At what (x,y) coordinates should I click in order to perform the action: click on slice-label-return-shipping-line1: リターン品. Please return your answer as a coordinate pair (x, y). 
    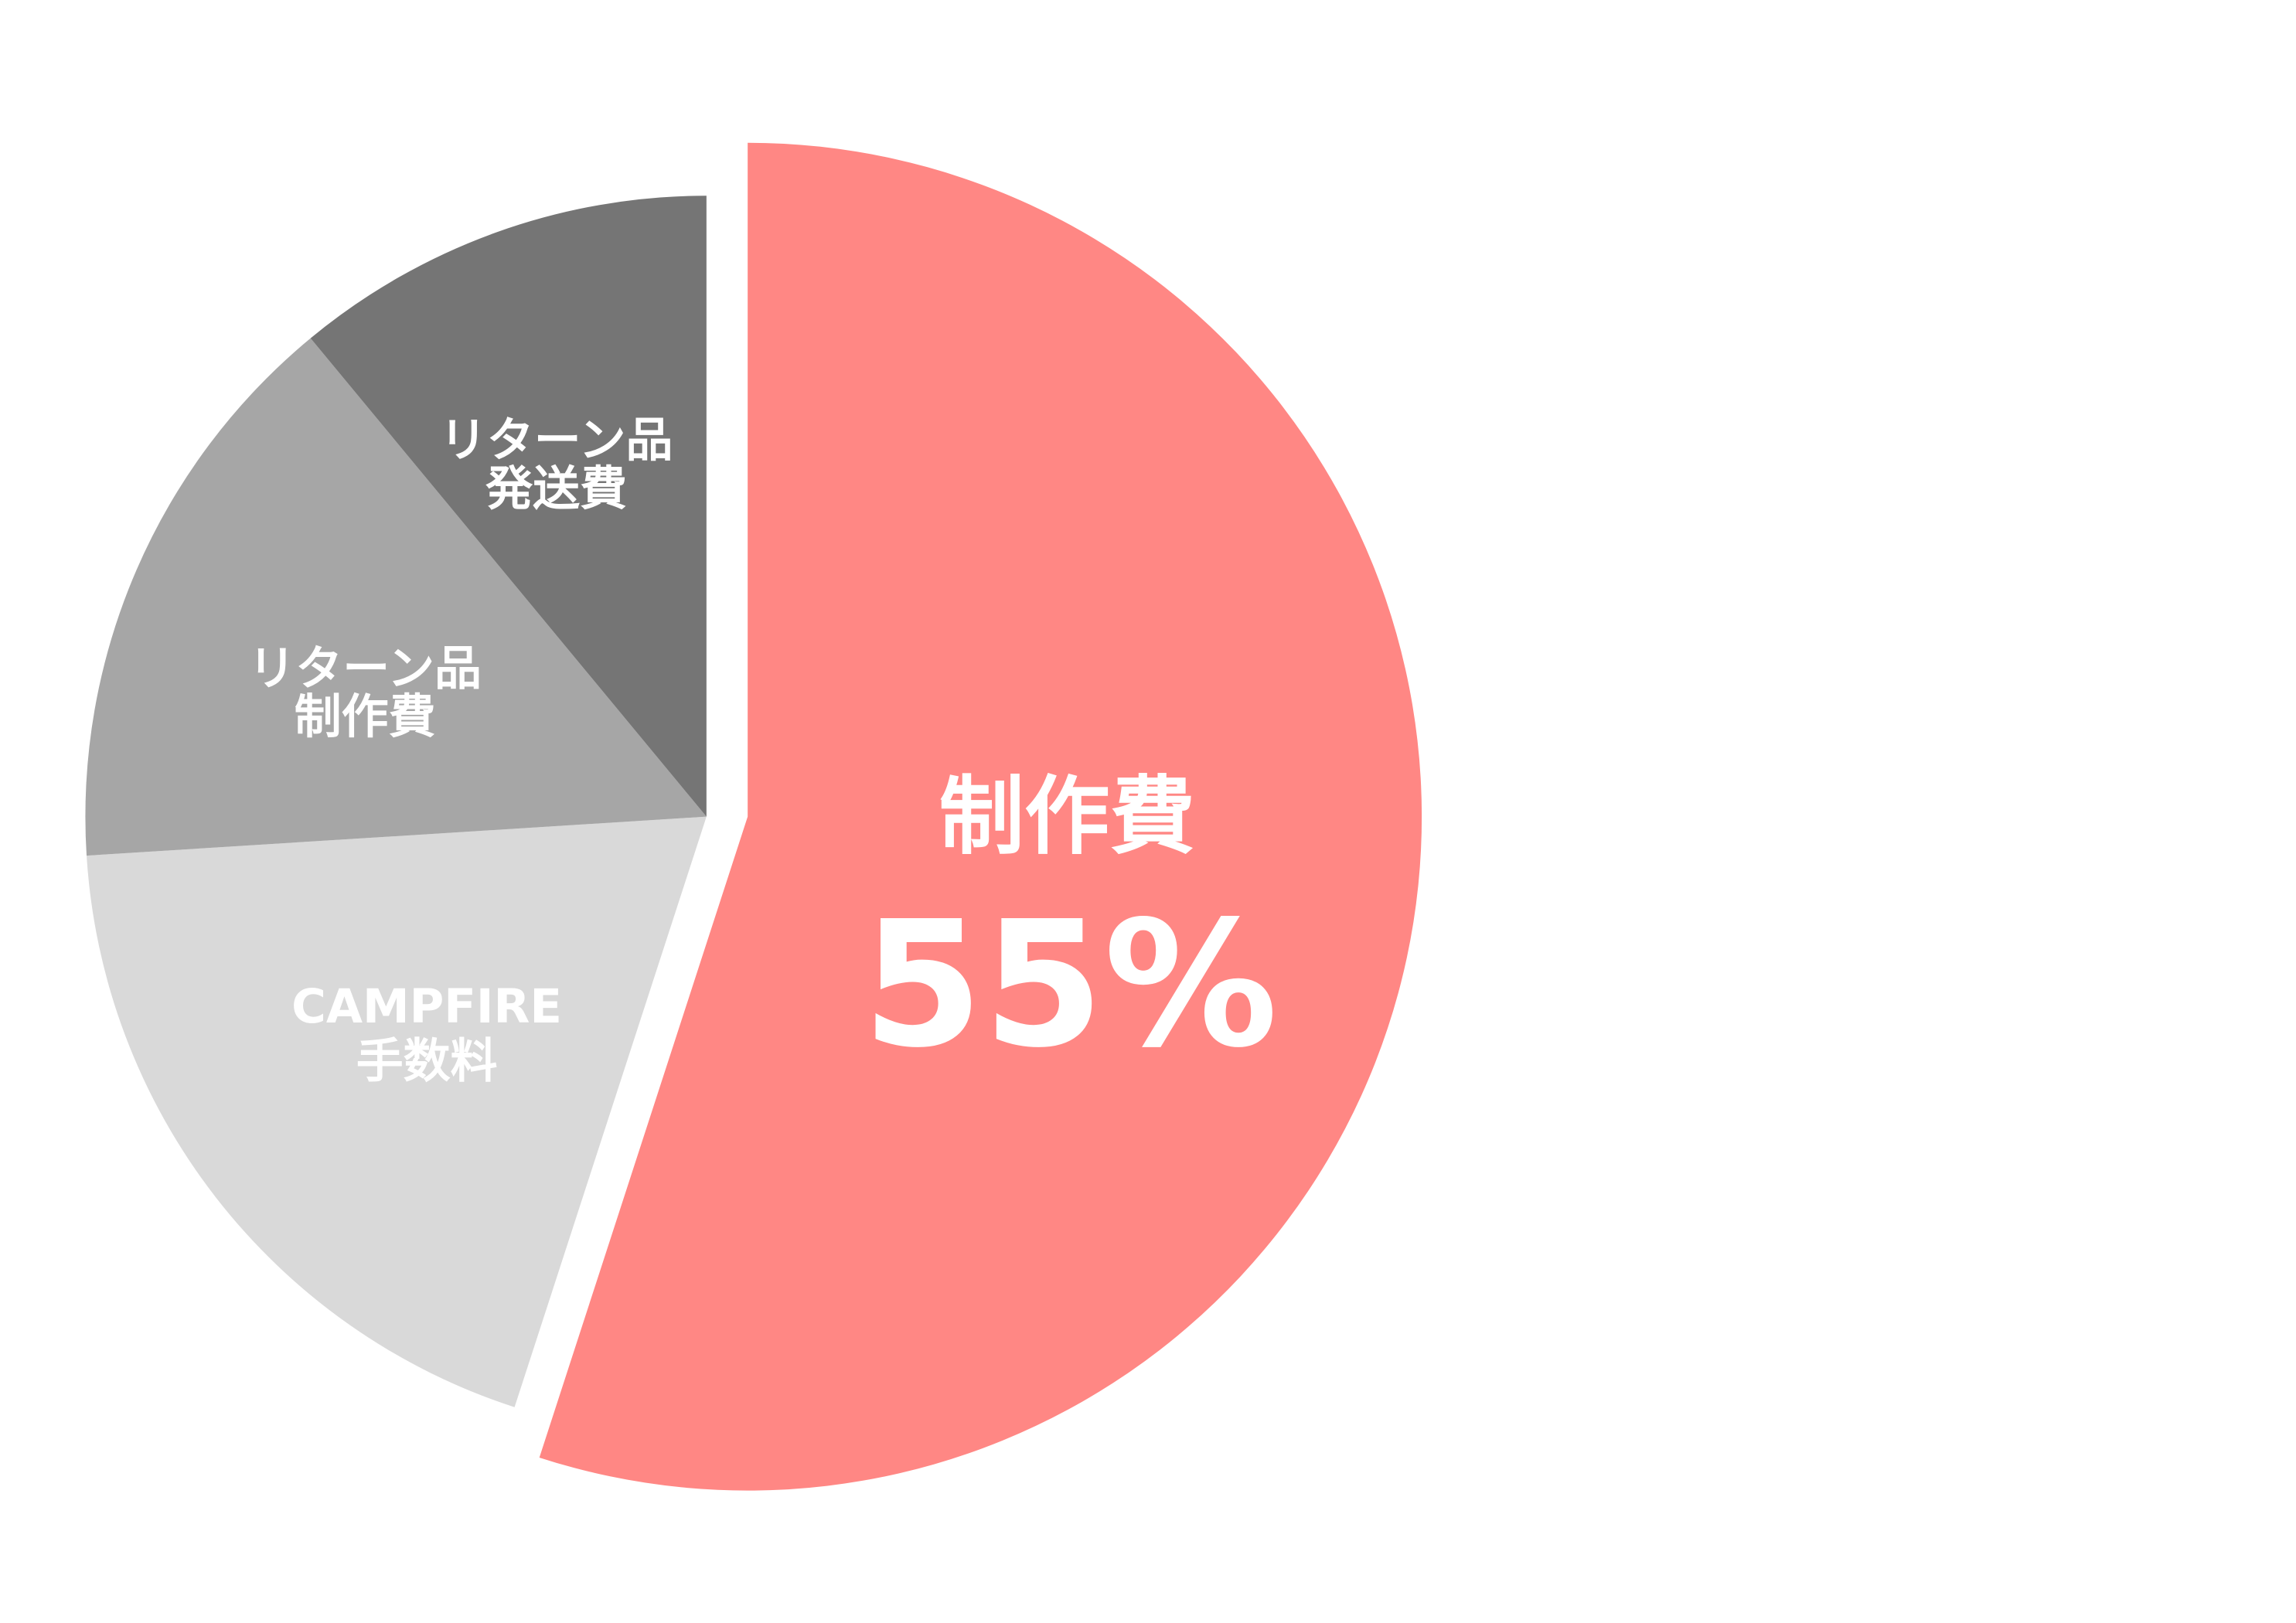
    Looking at the image, I should click on (556, 441).